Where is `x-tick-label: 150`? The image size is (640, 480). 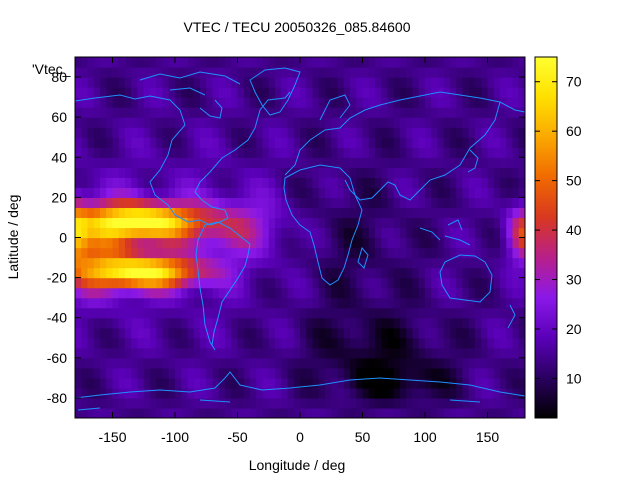
x-tick-label: 150 is located at coordinates (488, 437).